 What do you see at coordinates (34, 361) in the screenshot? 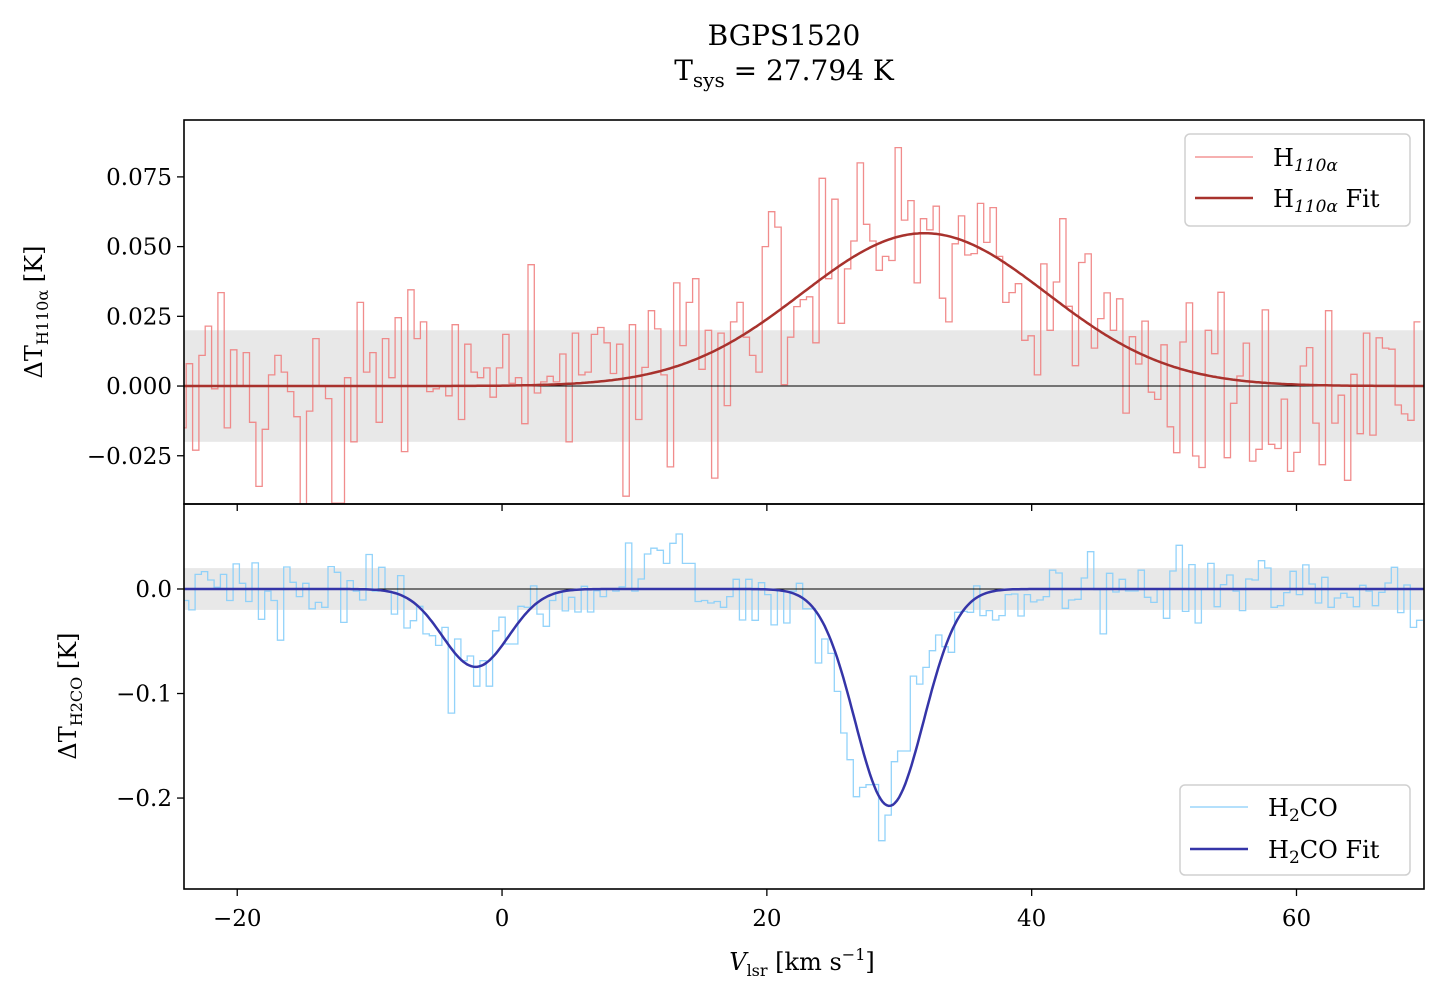
I see `top-ylabel-main: ΔT` at bounding box center [34, 361].